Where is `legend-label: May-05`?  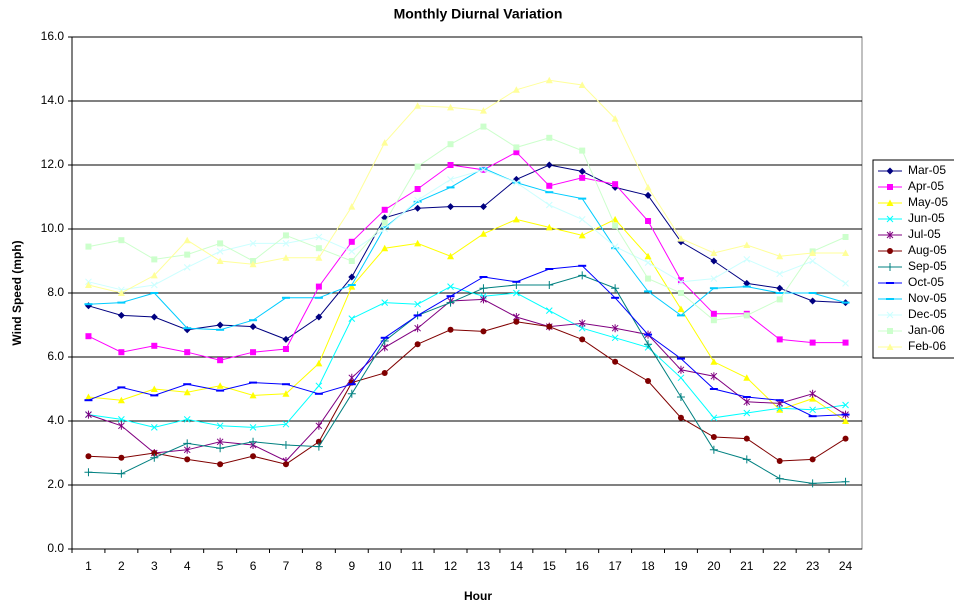
legend-label: May-05 is located at coordinates (928, 202).